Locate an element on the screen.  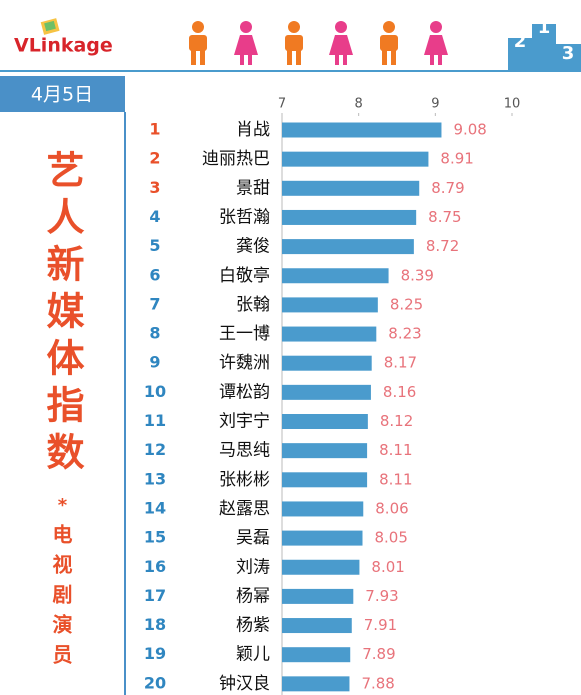
rank: 1 is located at coordinates (154, 129).